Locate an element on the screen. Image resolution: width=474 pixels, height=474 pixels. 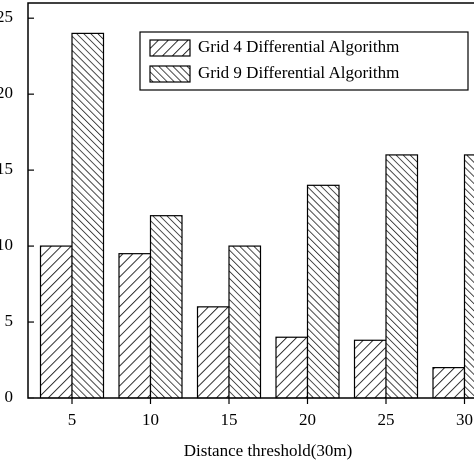
legend-label: Grid 9 Differential Algorithm is located at coordinates (298, 72).